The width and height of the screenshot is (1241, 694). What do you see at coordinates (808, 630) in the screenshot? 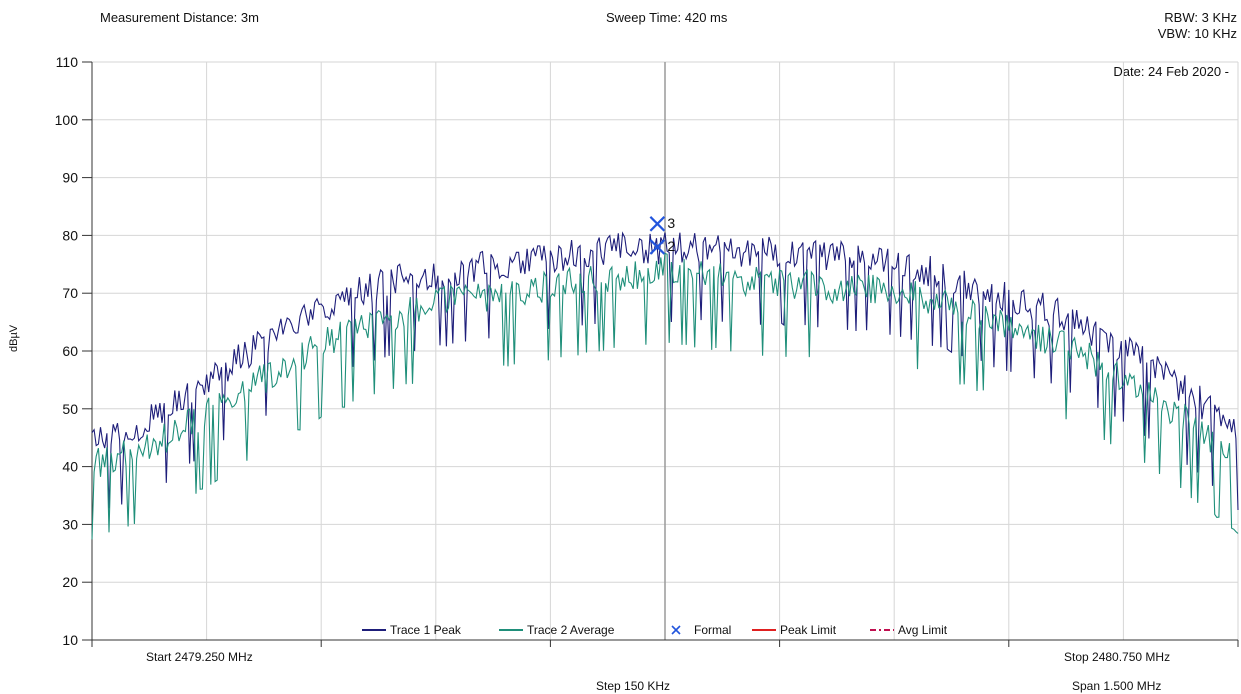
I see `legend-label: Peak Limit` at bounding box center [808, 630].